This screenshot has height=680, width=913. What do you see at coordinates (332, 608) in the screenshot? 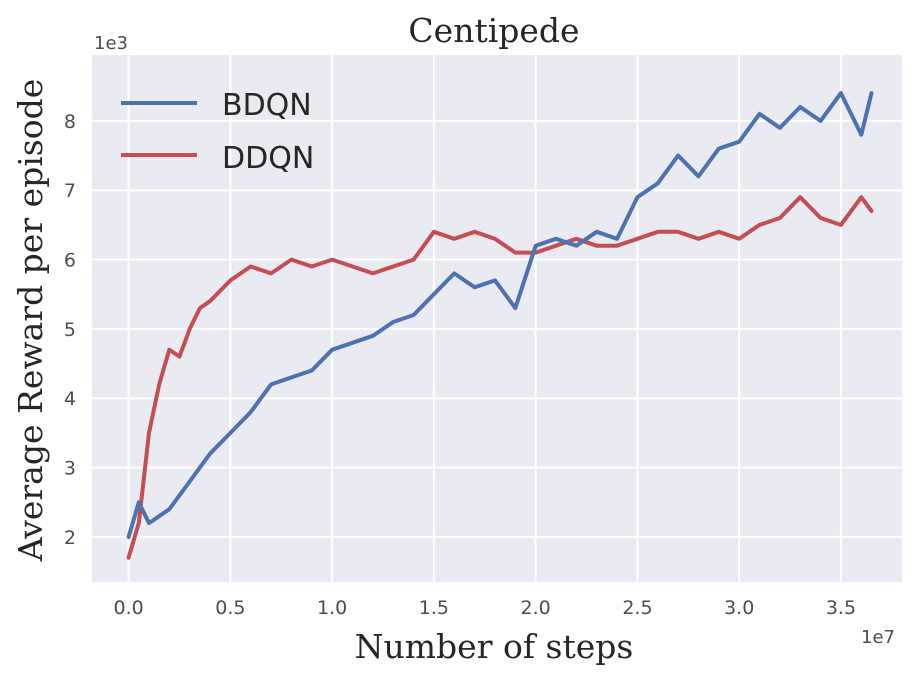
I see `x-tick-label: 1.0` at bounding box center [332, 608].